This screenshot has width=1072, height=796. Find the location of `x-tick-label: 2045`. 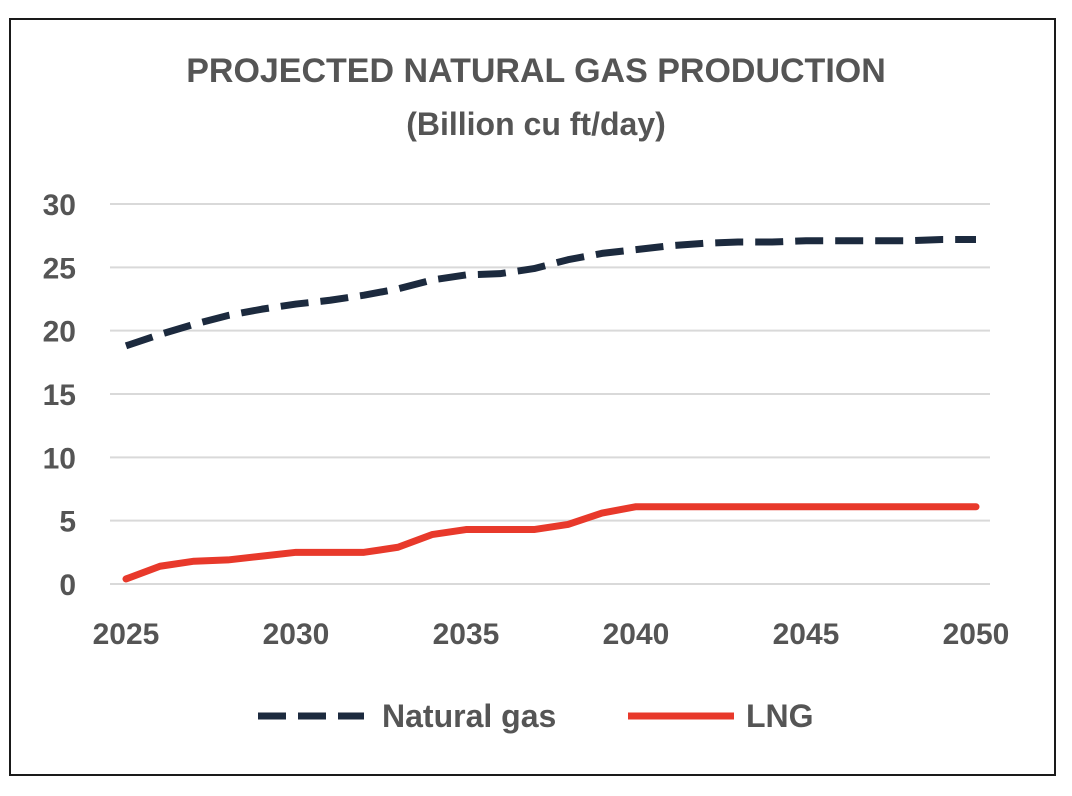

x-tick-label: 2045 is located at coordinates (806, 634).